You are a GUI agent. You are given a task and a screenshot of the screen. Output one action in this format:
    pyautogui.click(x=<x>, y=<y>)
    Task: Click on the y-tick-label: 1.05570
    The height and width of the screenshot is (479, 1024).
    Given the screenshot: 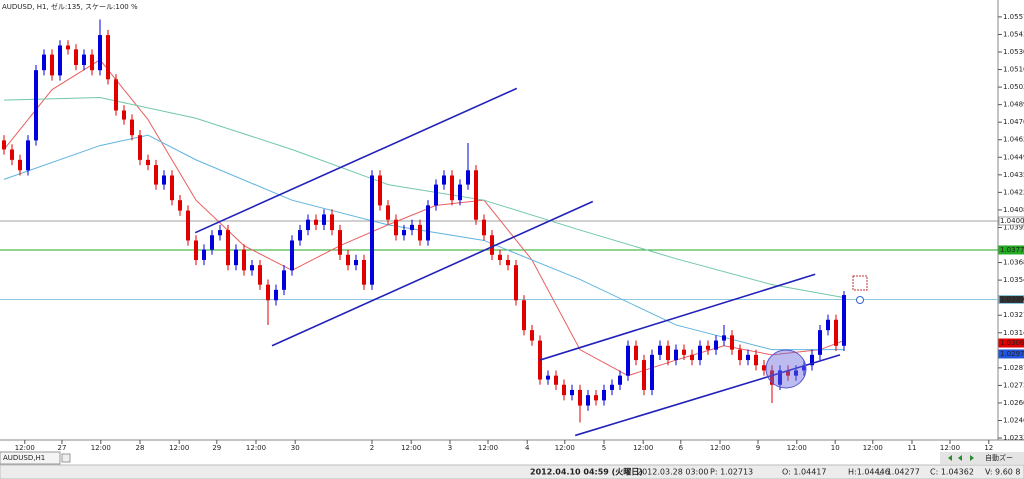 What is the action you would take?
    pyautogui.click(x=1013, y=17)
    